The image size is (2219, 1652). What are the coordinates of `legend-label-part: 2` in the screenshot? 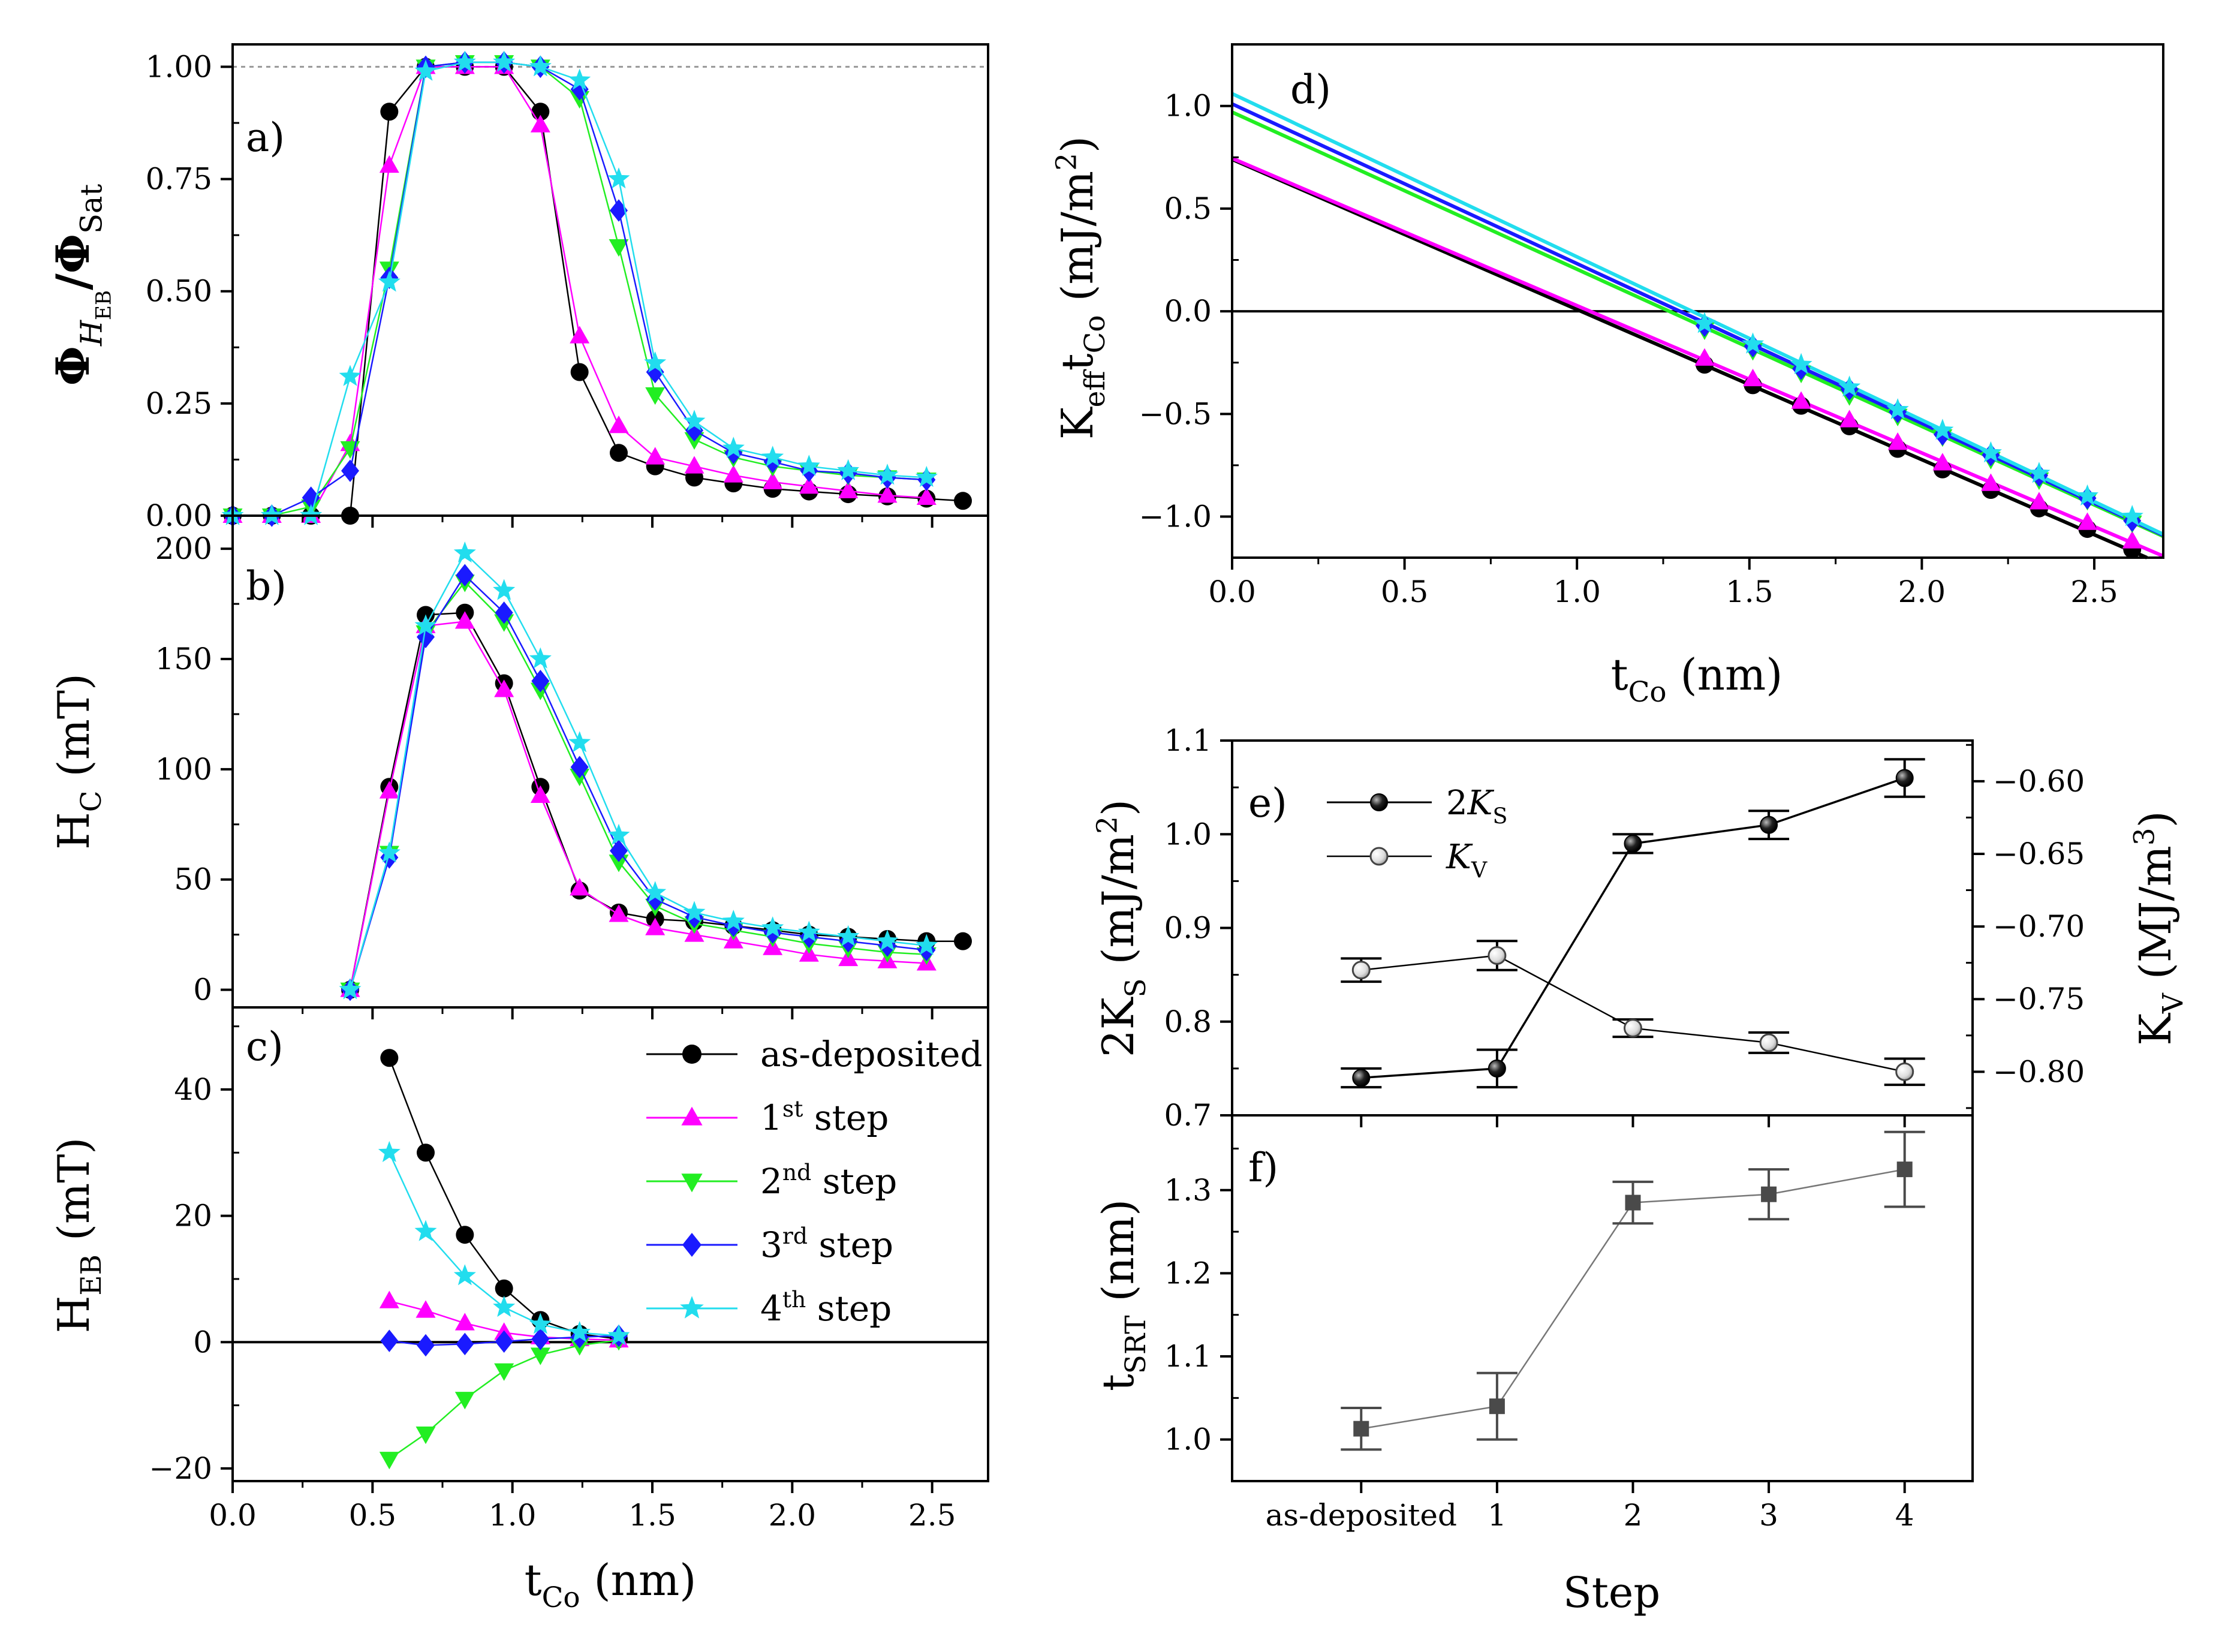 It's located at (771, 1181).